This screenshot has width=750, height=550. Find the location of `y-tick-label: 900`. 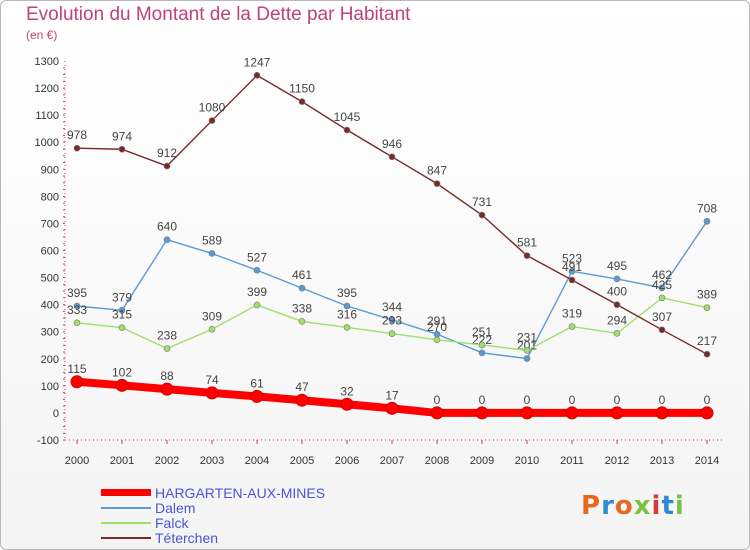

y-tick-label: 900 is located at coordinates (50, 170).